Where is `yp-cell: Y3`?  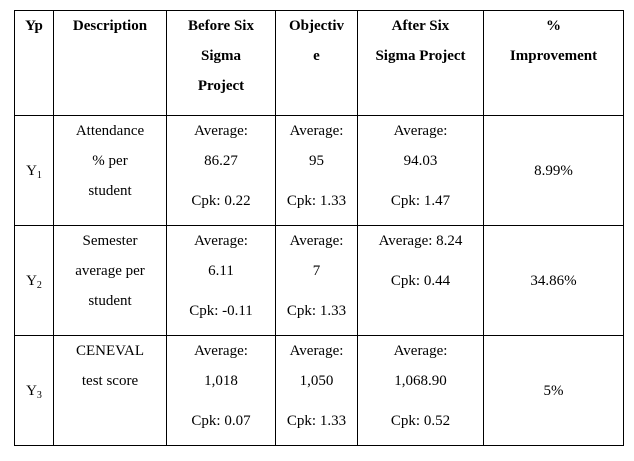 yp-cell: Y3 is located at coordinates (34, 390).